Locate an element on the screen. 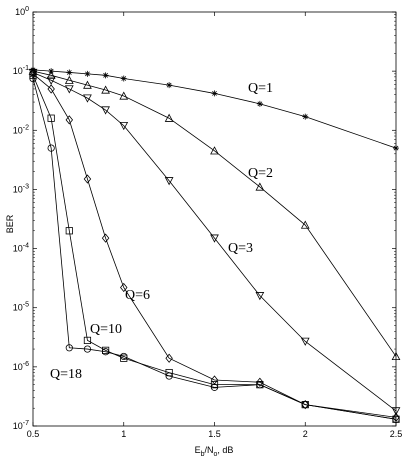 The image size is (405, 468). y-tick-label: 10⁻⁶ is located at coordinates (21, 366).